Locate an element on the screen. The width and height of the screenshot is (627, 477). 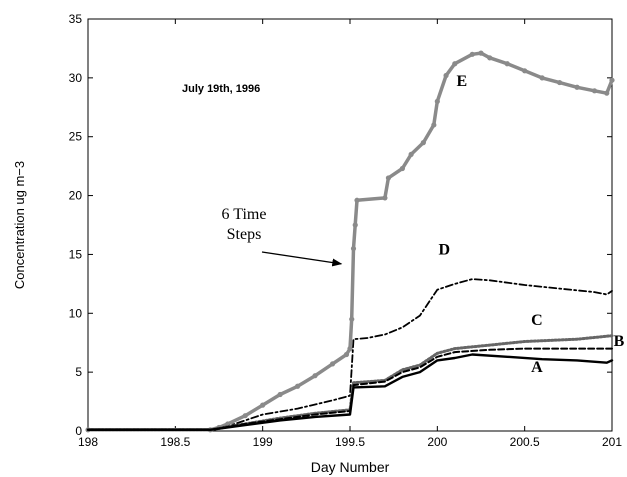
y-tick-label: 30 is located at coordinates (76, 78).